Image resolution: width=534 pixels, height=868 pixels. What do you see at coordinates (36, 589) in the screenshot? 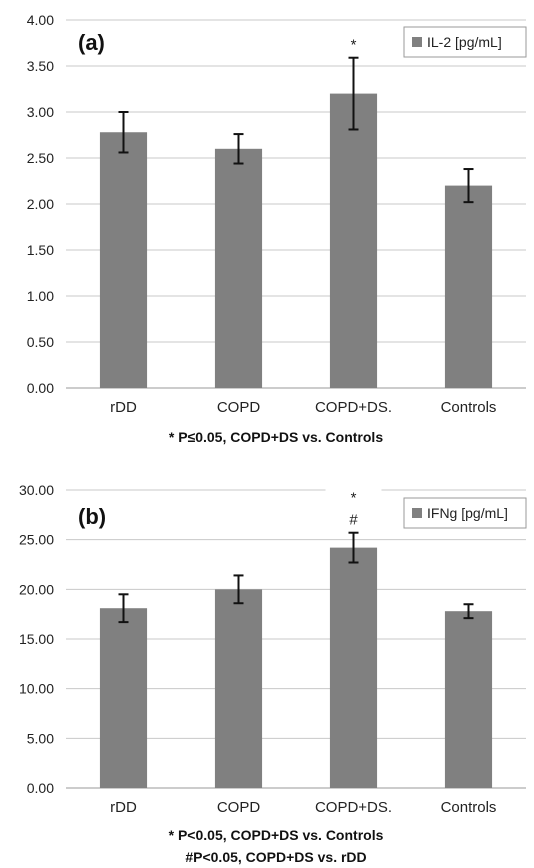
I see `y-tick-label: 20.00` at bounding box center [36, 589].